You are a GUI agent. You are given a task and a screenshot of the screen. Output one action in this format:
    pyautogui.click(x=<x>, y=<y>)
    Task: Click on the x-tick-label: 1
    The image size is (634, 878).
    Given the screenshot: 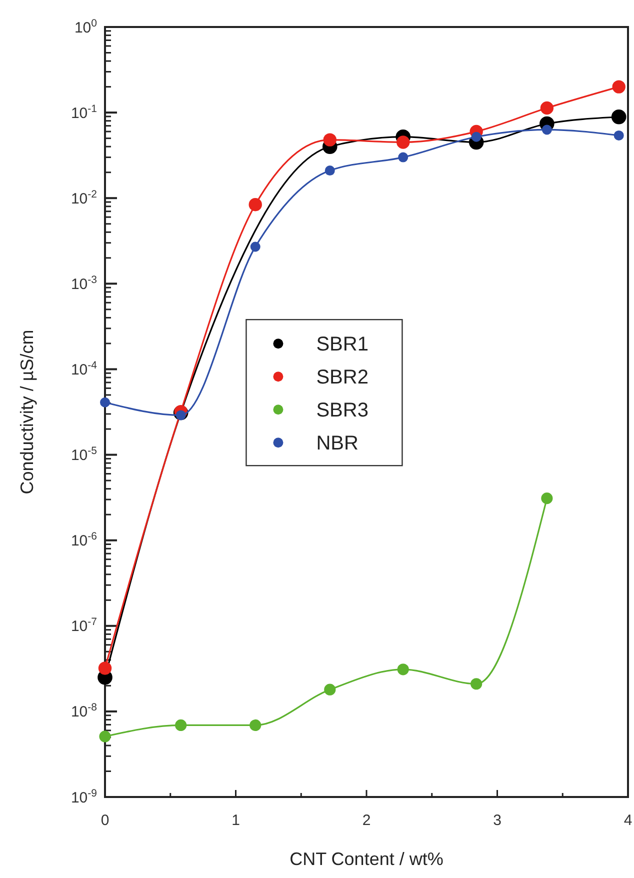 What is the action you would take?
    pyautogui.click(x=236, y=820)
    